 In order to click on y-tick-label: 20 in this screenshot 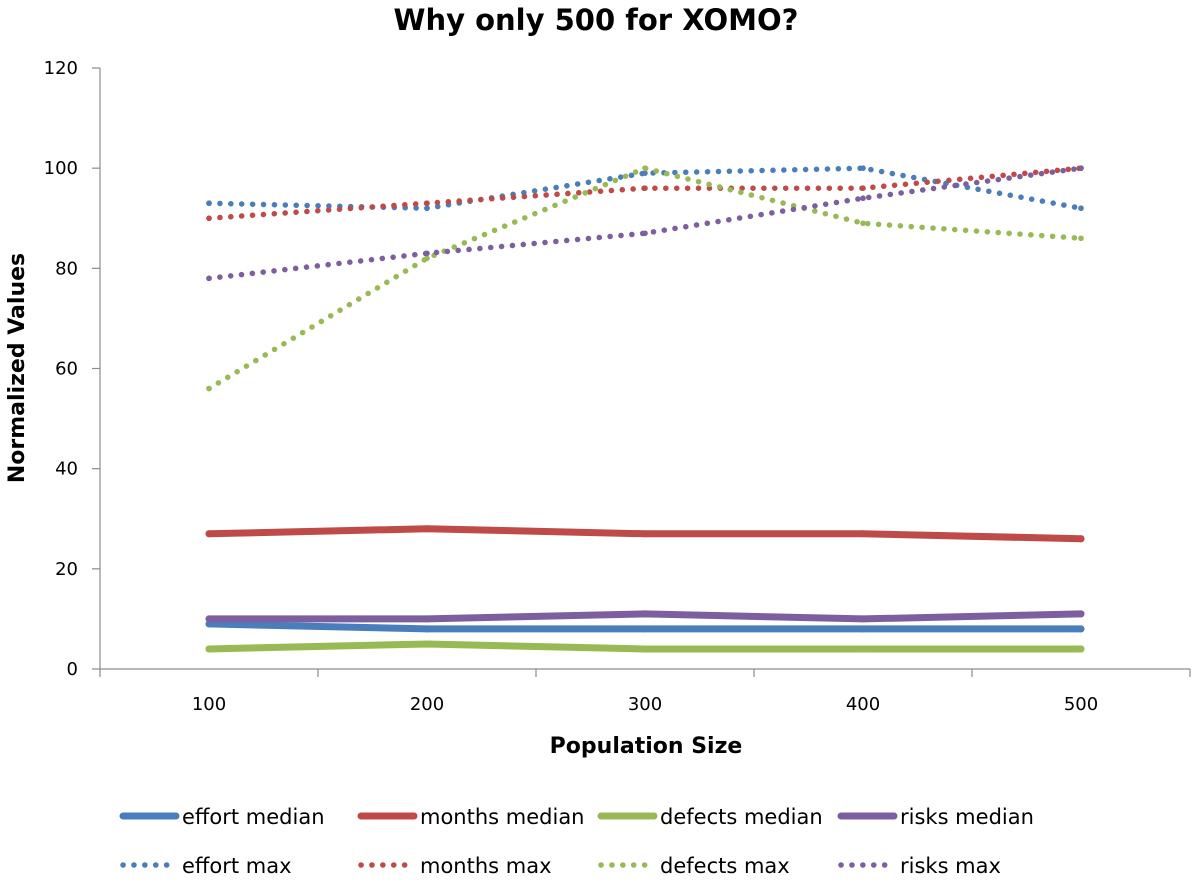, I will do `click(66, 569)`.